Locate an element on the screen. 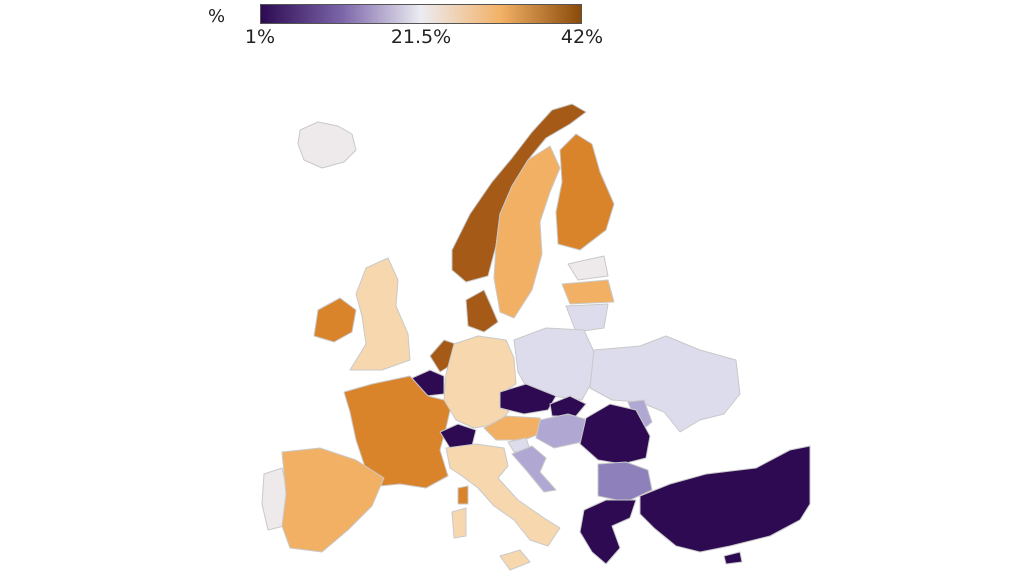 The image size is (1024, 577). legend-unit-label: % is located at coordinates (217, 16).